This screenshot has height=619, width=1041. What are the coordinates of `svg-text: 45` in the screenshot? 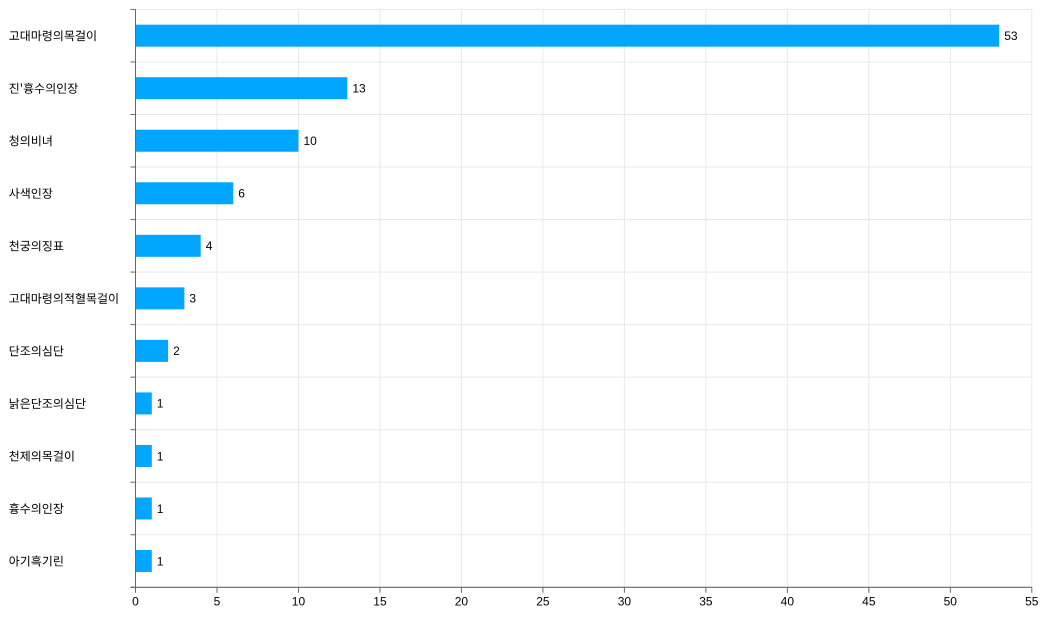 It's located at (869, 601).